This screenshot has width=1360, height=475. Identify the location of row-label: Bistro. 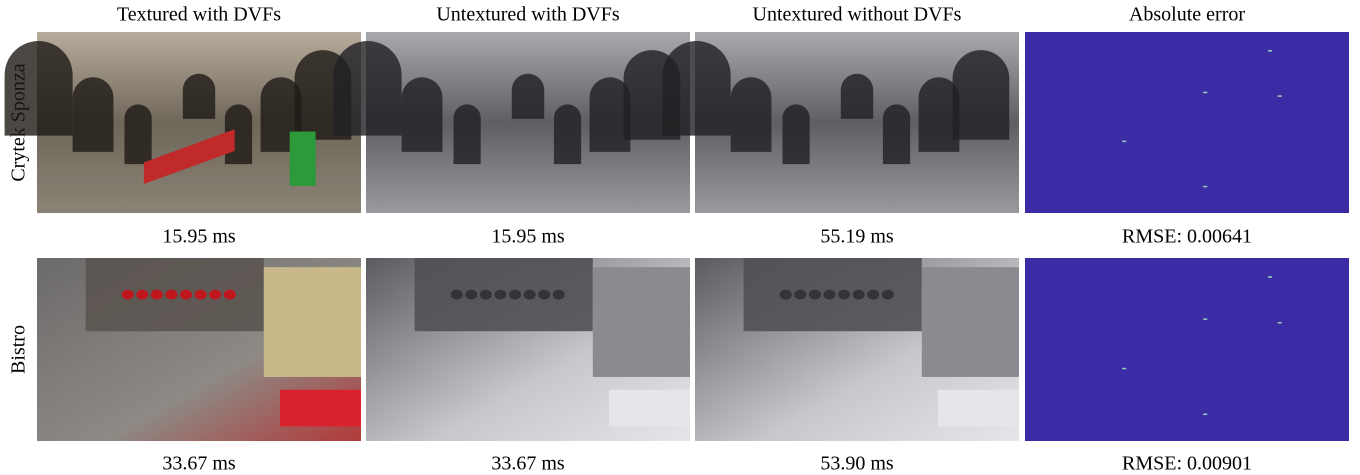
(19, 349).